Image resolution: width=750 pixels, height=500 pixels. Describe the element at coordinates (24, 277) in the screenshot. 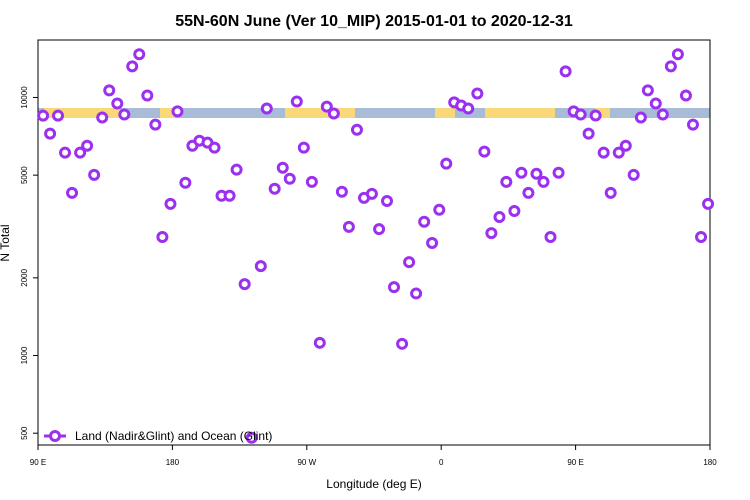

I see `y-tick-label: 2000` at that location.